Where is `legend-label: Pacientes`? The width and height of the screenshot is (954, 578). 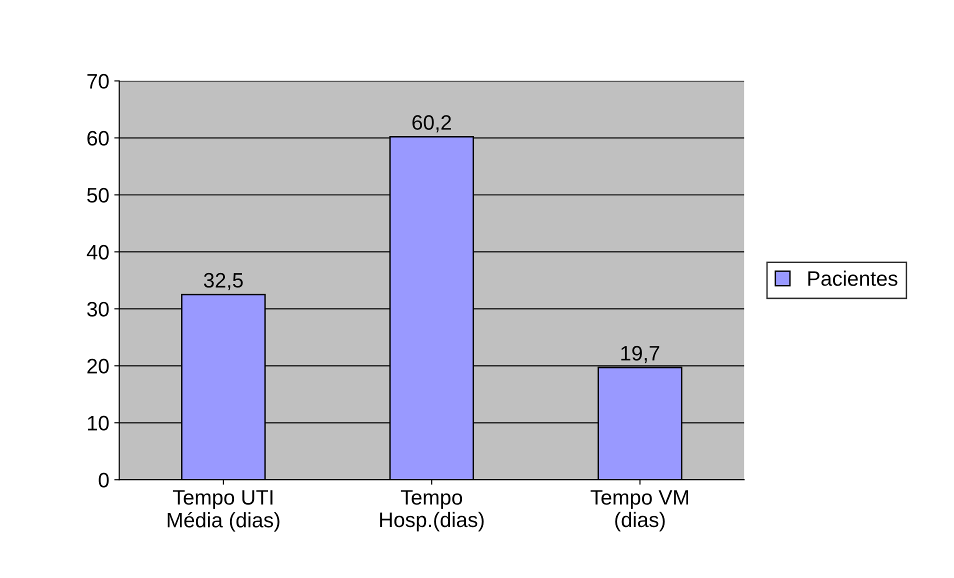
legend-label: Pacientes is located at coordinates (853, 278).